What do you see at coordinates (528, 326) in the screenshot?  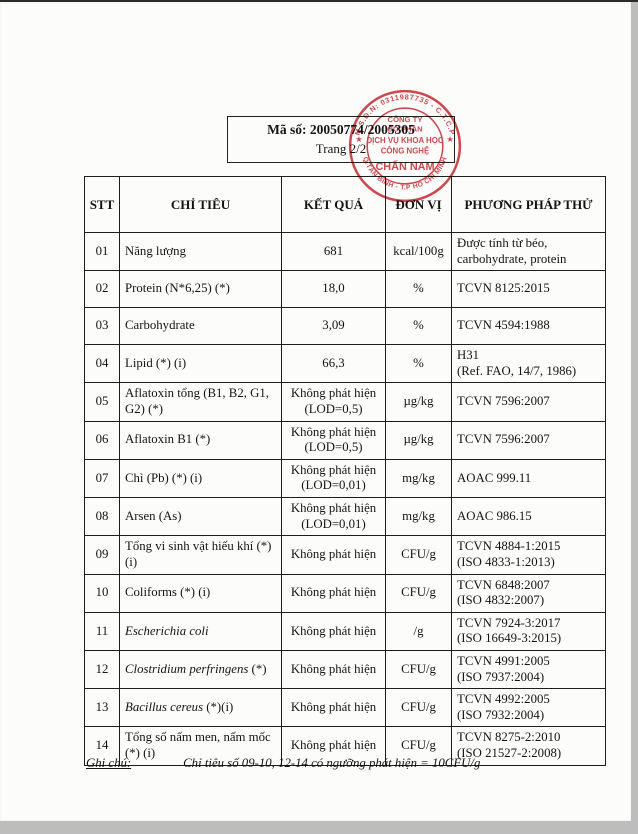 I see `row-method: TCVN 4594:1988` at bounding box center [528, 326].